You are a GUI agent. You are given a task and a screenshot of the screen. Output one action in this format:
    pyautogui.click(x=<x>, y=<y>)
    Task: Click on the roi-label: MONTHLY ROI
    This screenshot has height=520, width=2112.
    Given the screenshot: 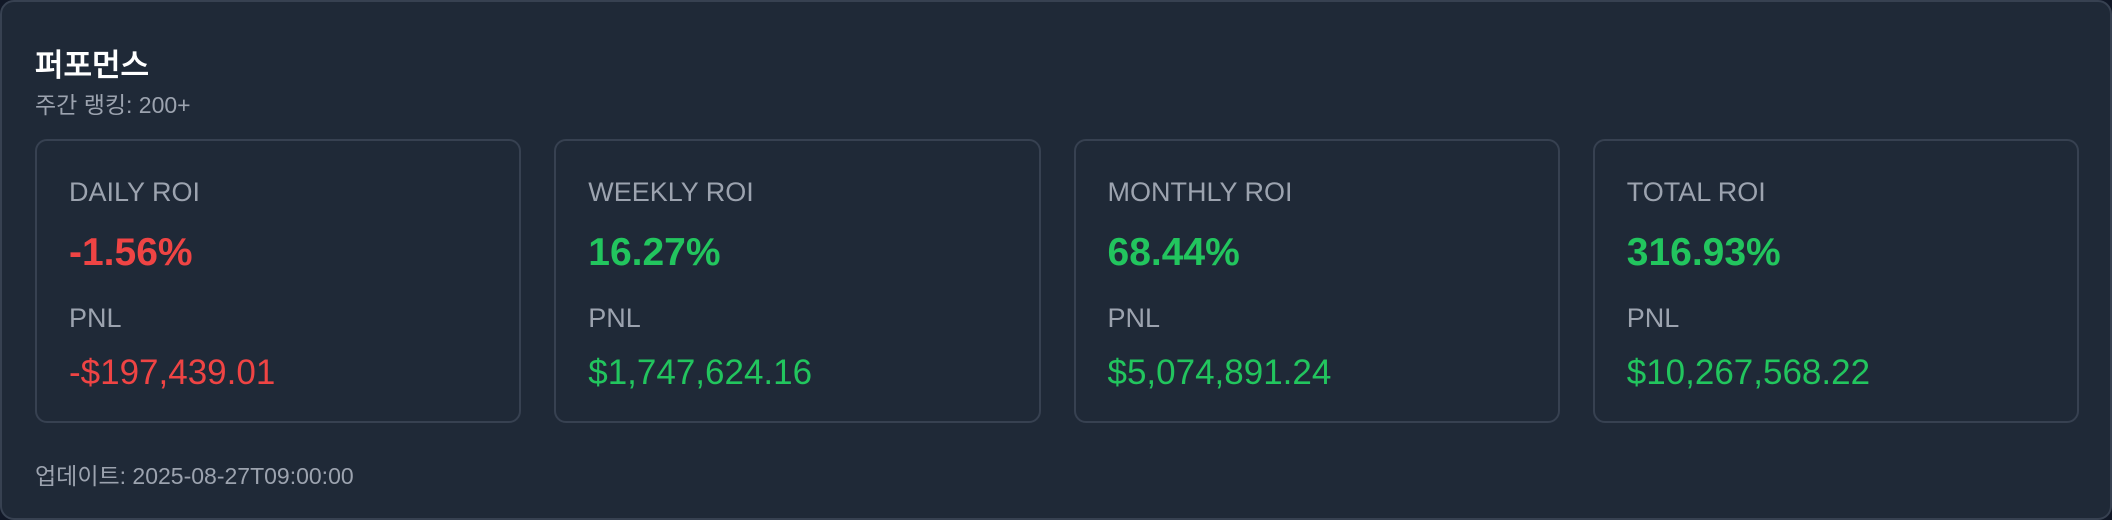 What is the action you would take?
    pyautogui.click(x=1200, y=192)
    